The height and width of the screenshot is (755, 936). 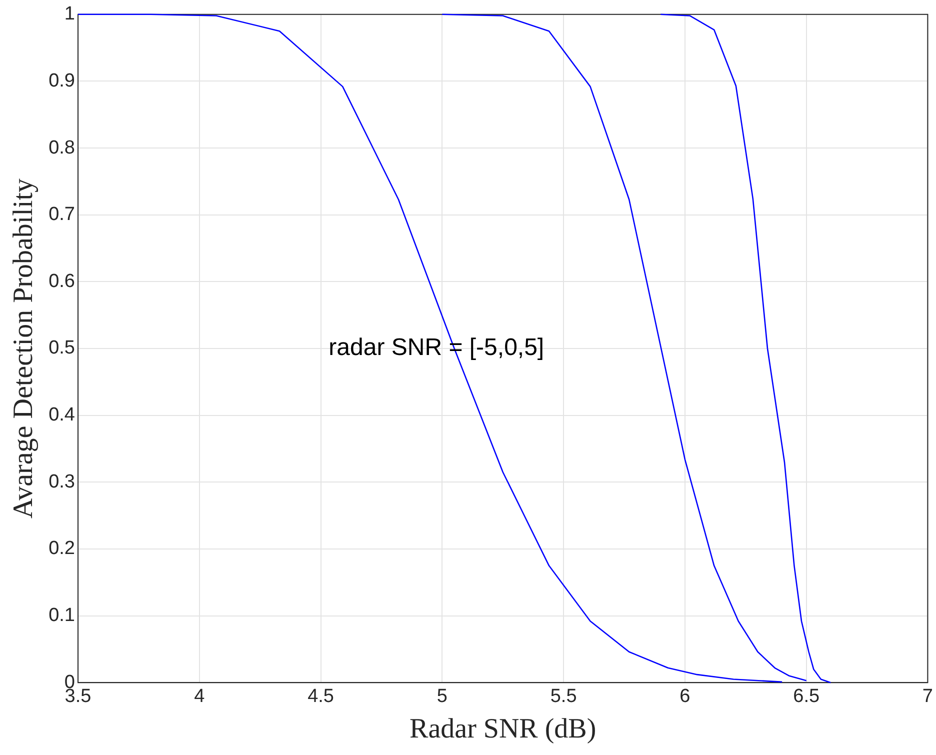 What do you see at coordinates (685, 697) in the screenshot?
I see `x-tick-label: 6` at bounding box center [685, 697].